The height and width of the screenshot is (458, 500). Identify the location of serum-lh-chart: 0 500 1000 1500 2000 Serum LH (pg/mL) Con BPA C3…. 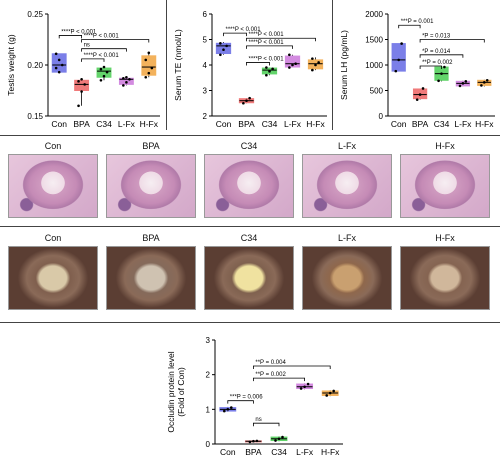
(417, 69).